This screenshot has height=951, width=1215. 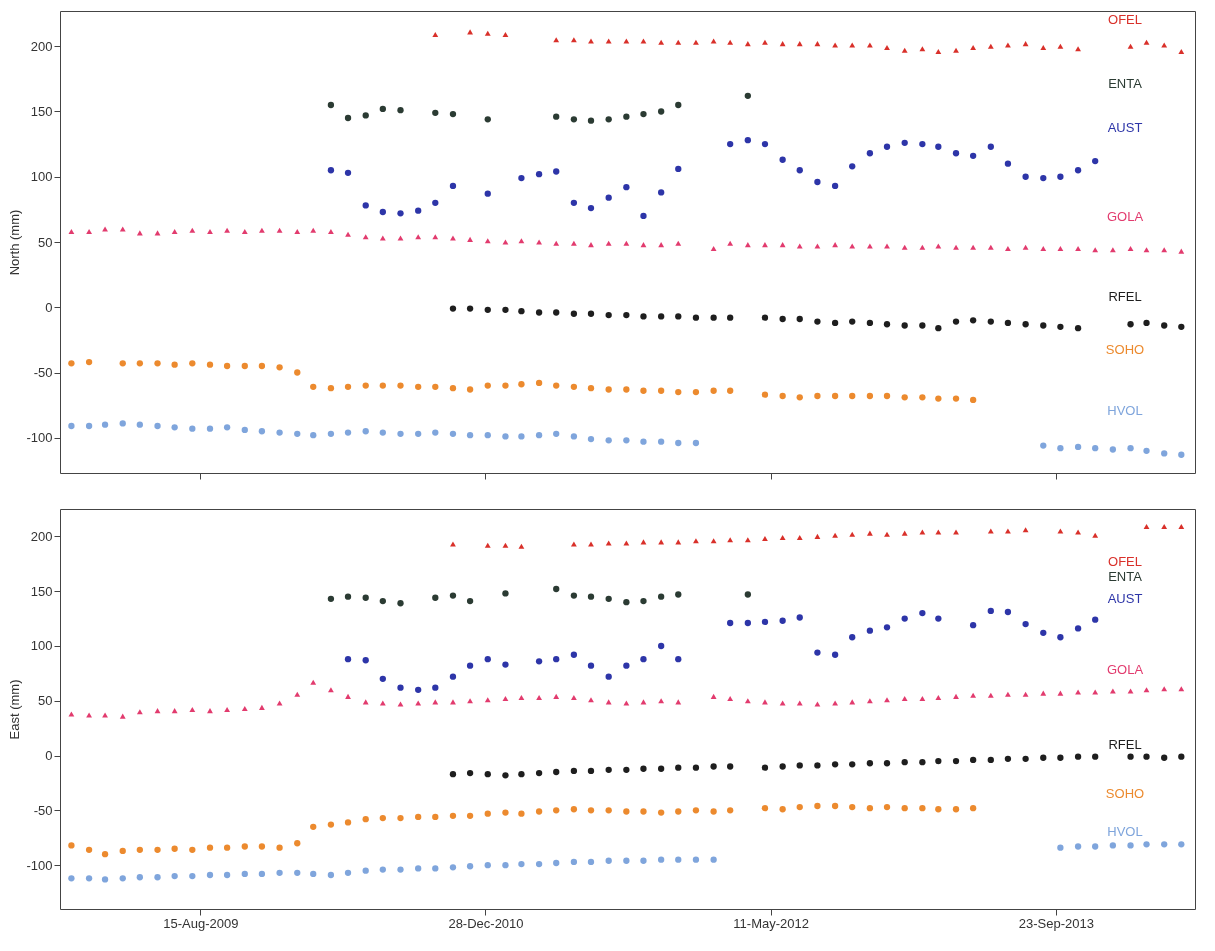 I want to click on y-tick-label: 100, so click(x=41, y=177).